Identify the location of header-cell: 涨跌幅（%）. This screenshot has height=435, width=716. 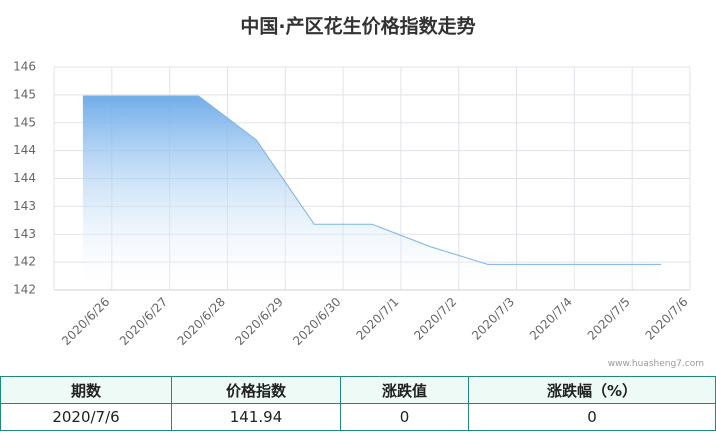
(592, 390).